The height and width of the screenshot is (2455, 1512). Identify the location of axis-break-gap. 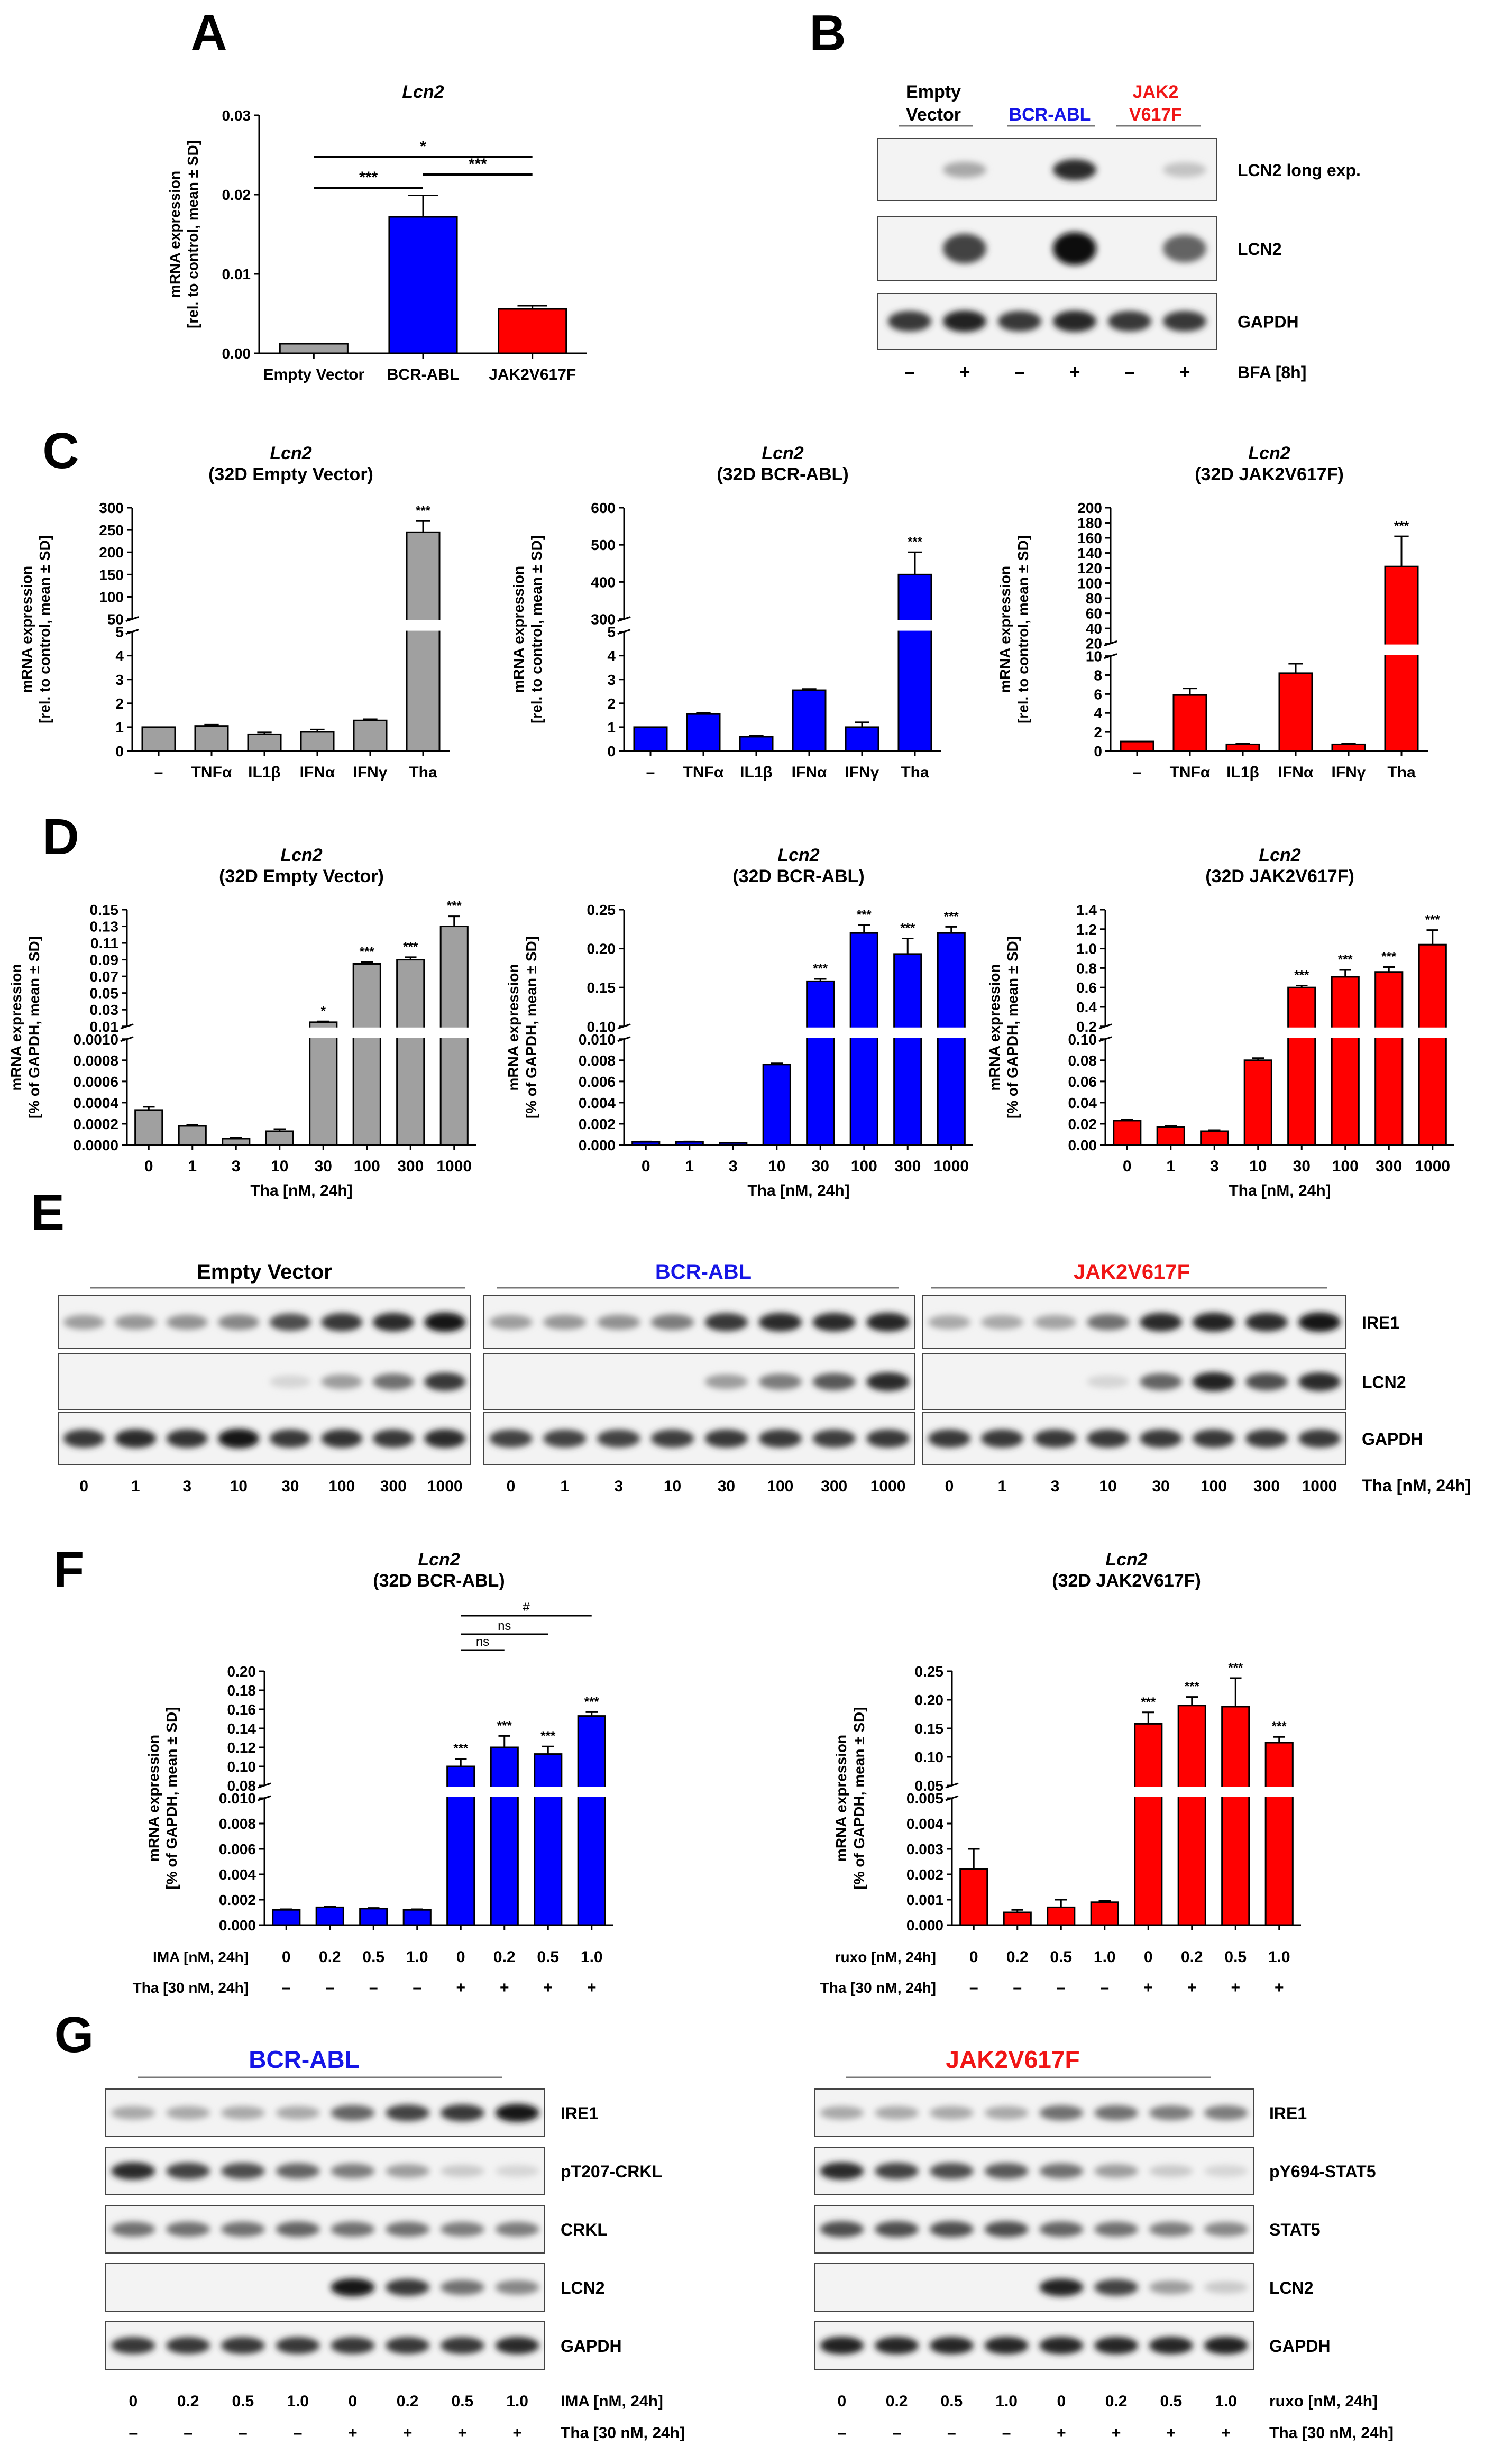
(783, 625).